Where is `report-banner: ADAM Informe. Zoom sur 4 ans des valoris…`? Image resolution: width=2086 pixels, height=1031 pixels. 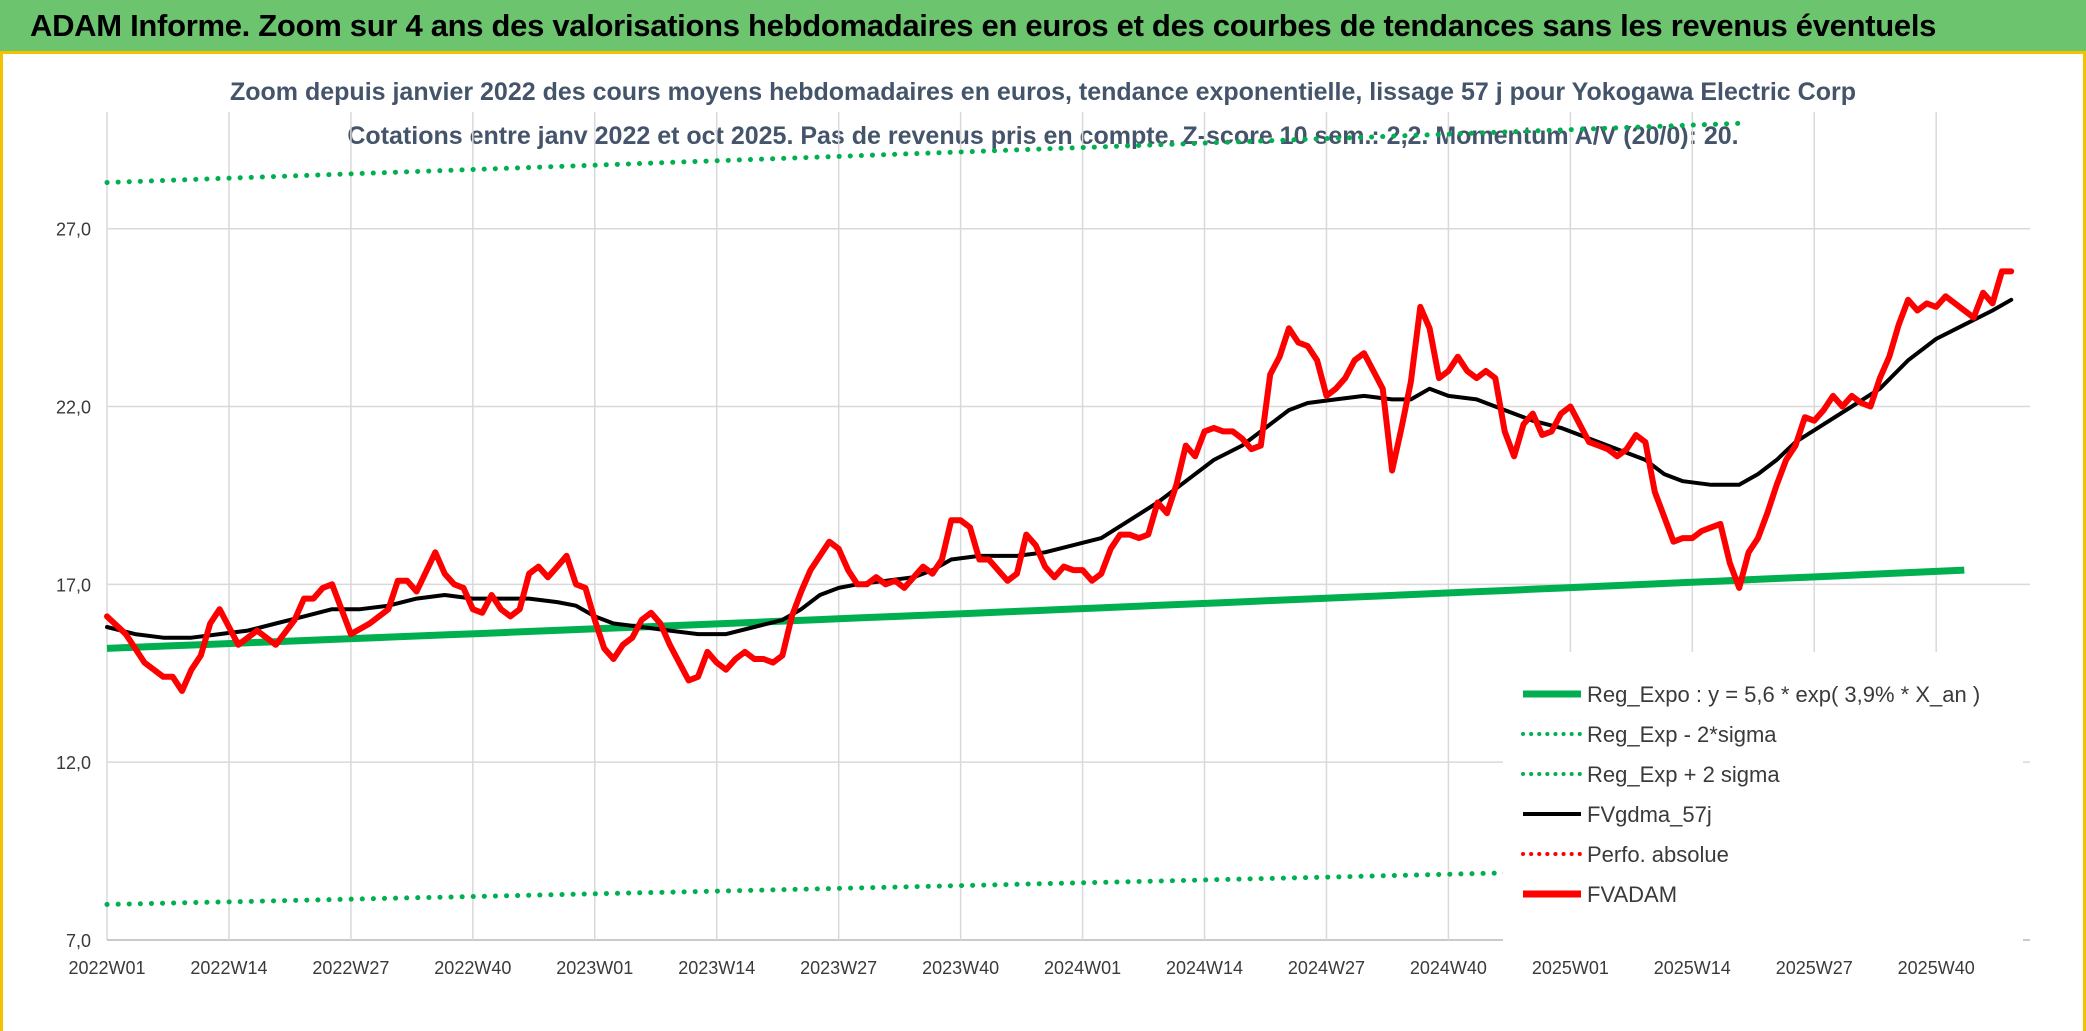 report-banner: ADAM Informe. Zoom sur 4 ans des valoris… is located at coordinates (1043, 27).